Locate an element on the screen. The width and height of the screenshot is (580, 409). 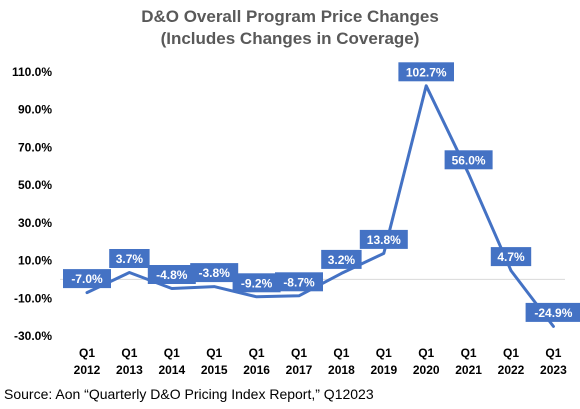
data-label: 56.0% is located at coordinates (468, 160).